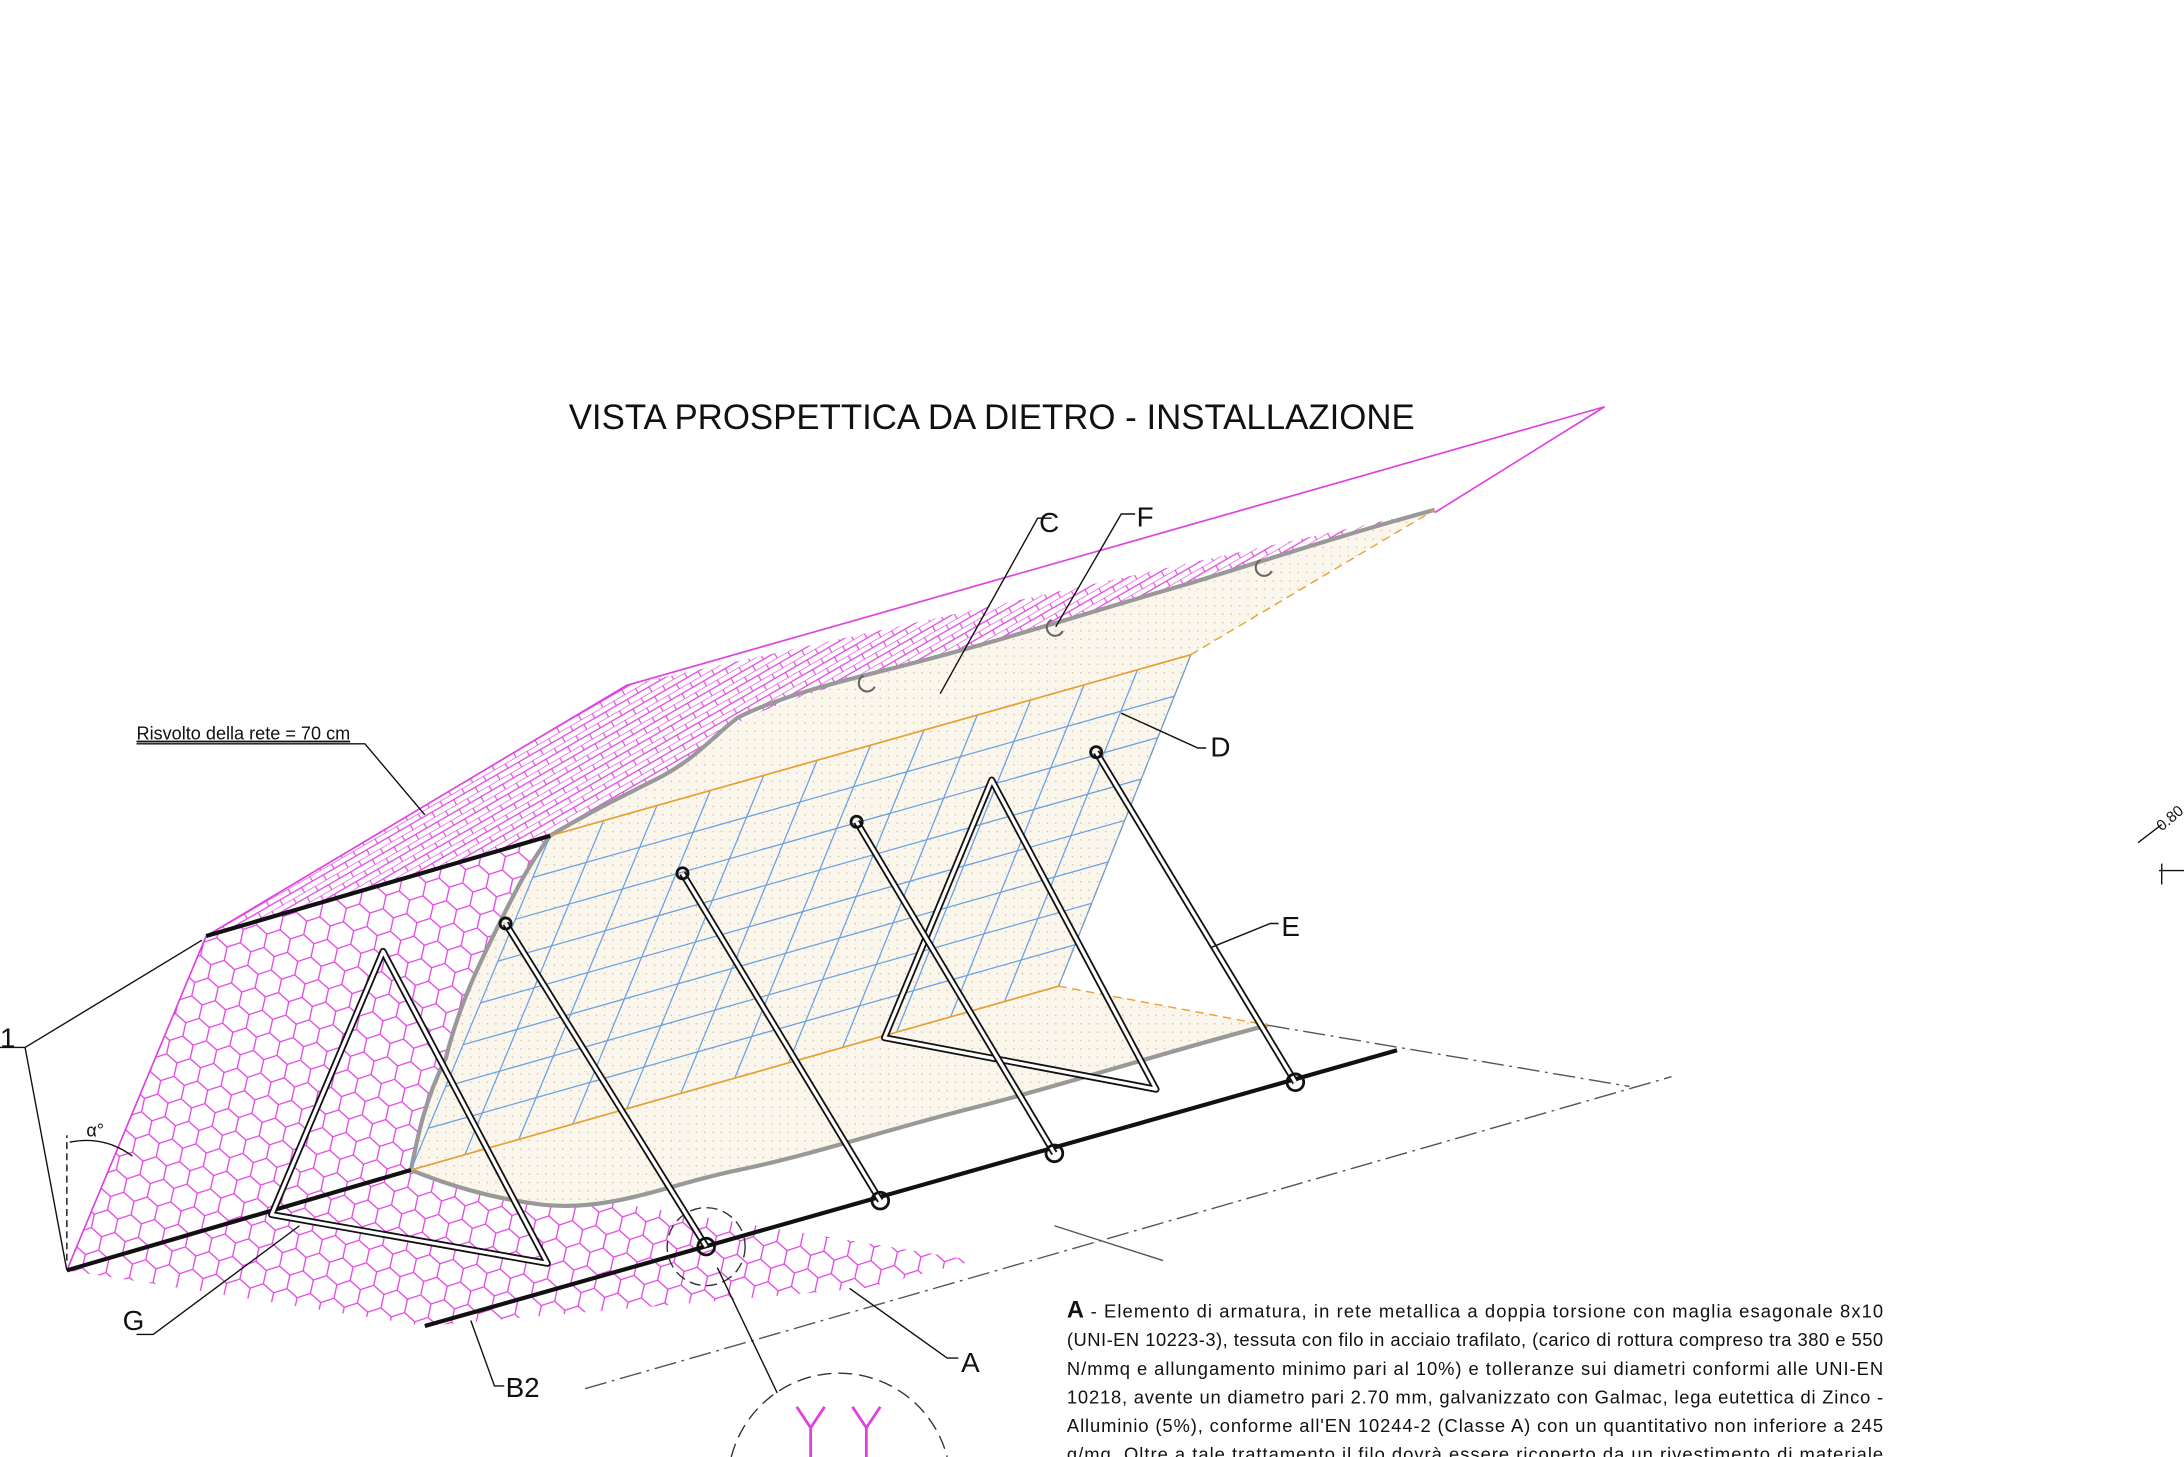  I want to click on geogrid, so click(801, 912).